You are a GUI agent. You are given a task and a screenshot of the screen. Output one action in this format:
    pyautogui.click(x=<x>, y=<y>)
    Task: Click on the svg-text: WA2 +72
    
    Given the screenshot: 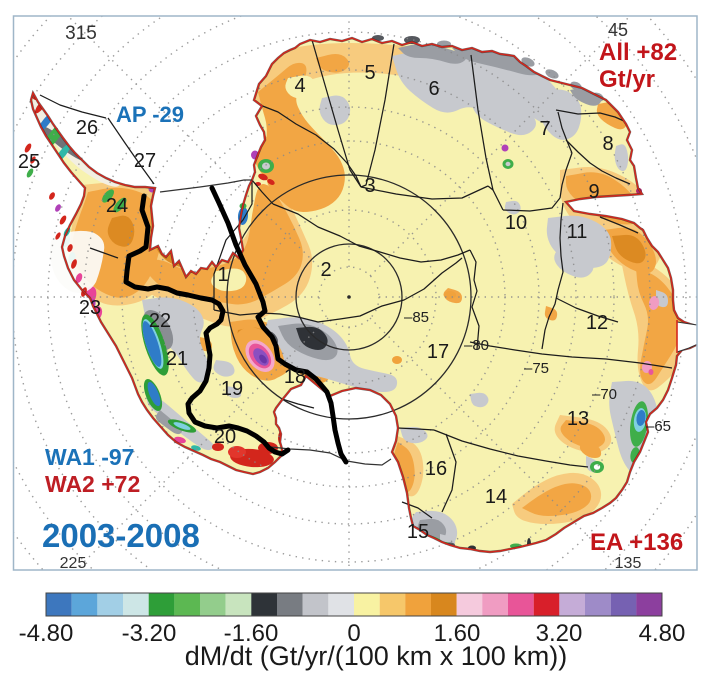 What is the action you would take?
    pyautogui.click(x=92, y=484)
    